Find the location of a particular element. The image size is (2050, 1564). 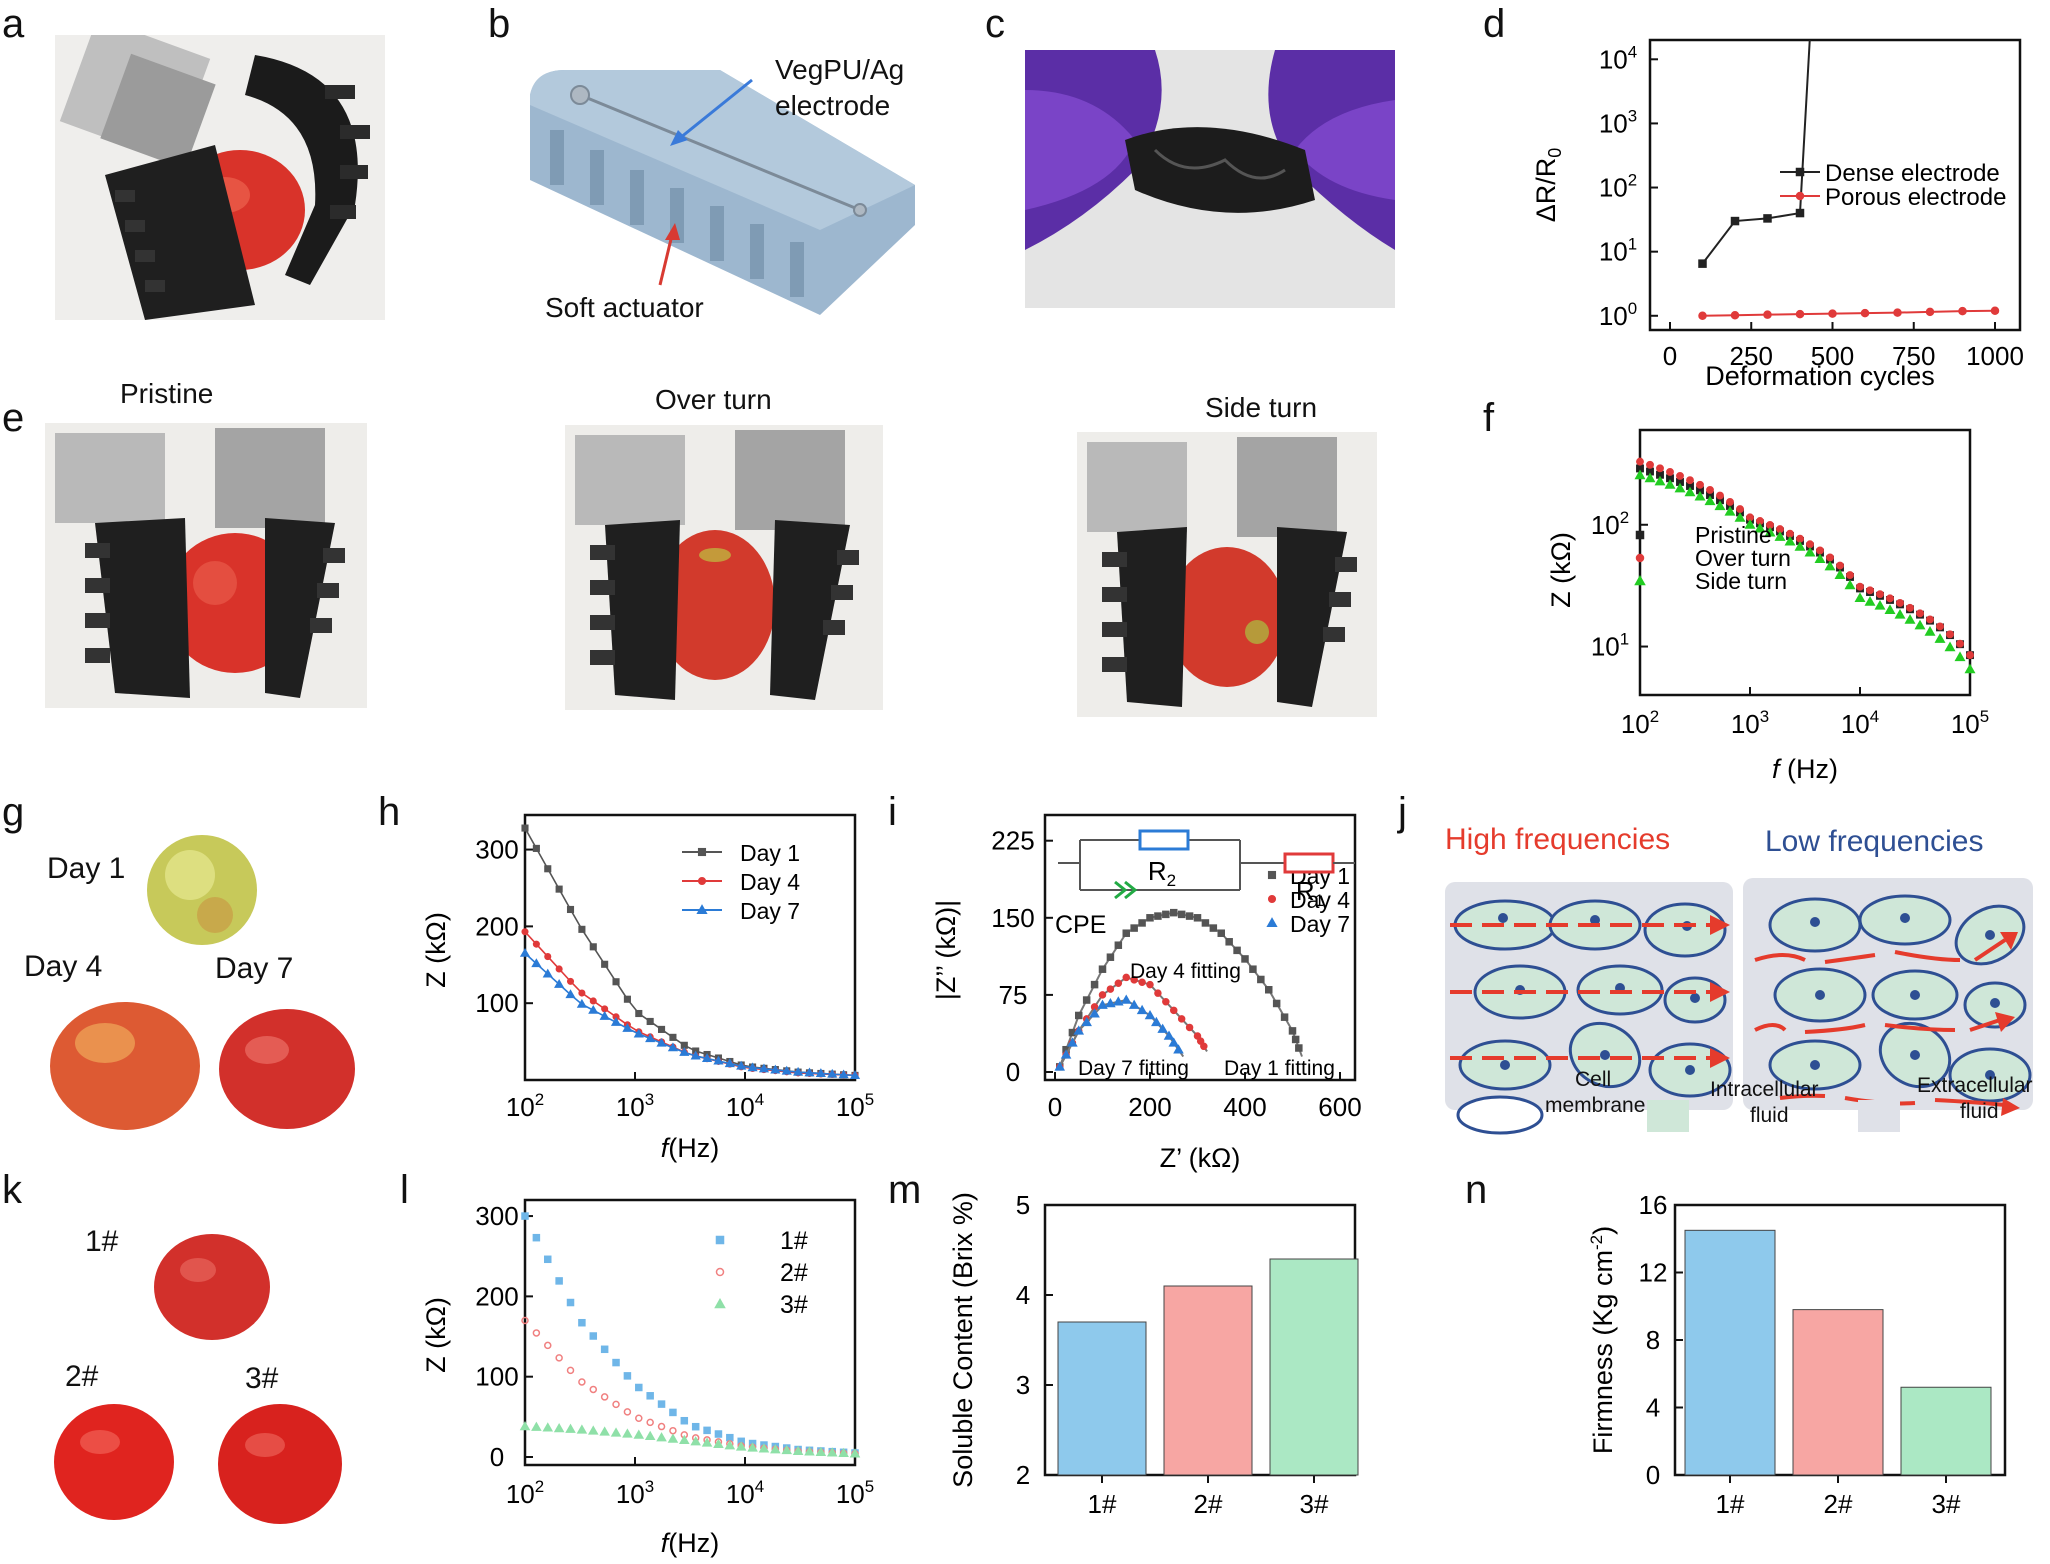

chart-i-ytick-label: 150 is located at coordinates (1012, 918).